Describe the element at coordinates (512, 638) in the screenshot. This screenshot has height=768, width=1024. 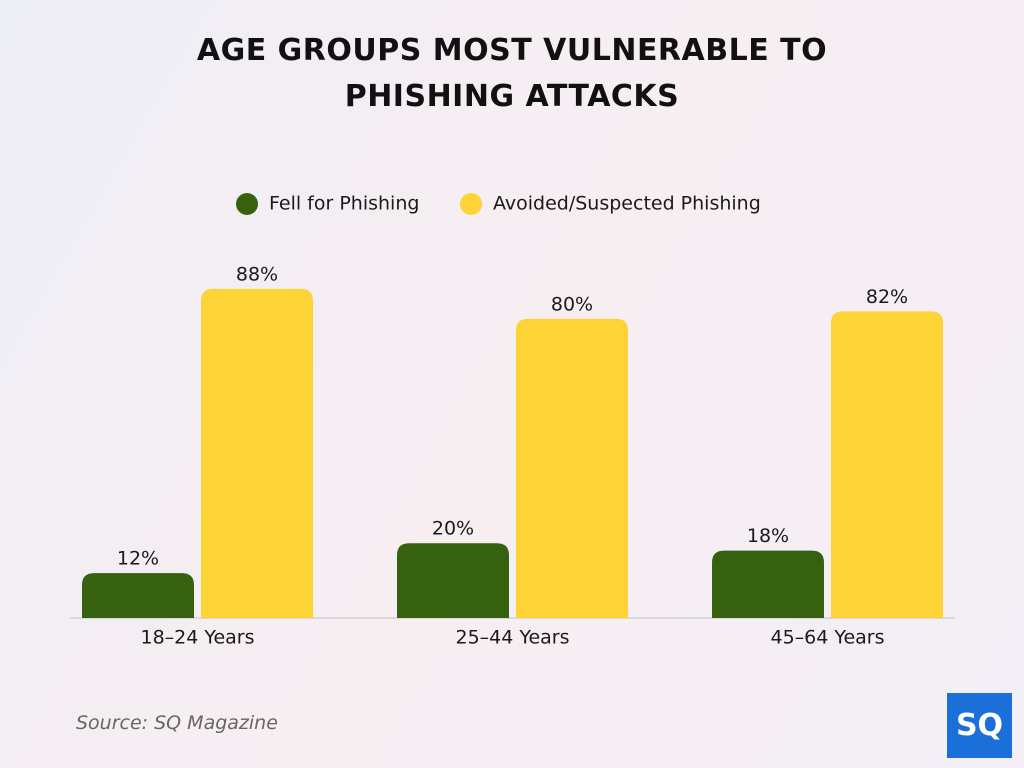
I see `x-tick-label: 25–44 Years` at that location.